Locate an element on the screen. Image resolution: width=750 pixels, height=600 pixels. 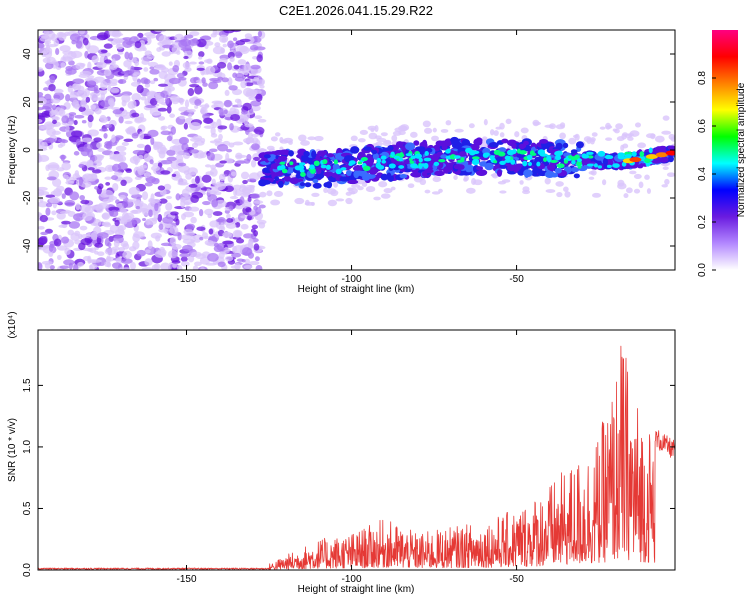
colorbar-tick-label: 0.0 is located at coordinates (702, 270).